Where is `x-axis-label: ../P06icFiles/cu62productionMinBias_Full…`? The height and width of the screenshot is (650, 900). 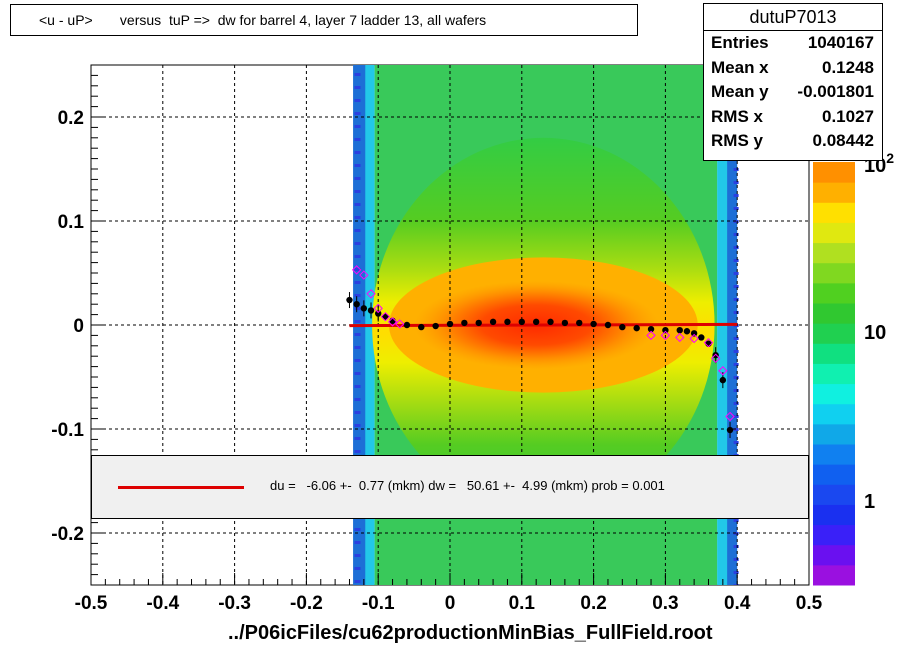 x-axis-label: ../P06icFiles/cu62productionMinBias_Full… is located at coordinates (470, 633).